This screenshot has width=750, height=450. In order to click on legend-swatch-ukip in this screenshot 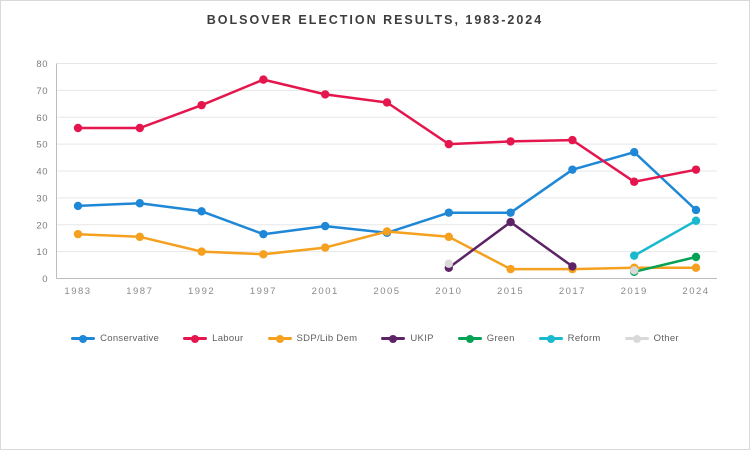, I will do `click(393, 338)`.